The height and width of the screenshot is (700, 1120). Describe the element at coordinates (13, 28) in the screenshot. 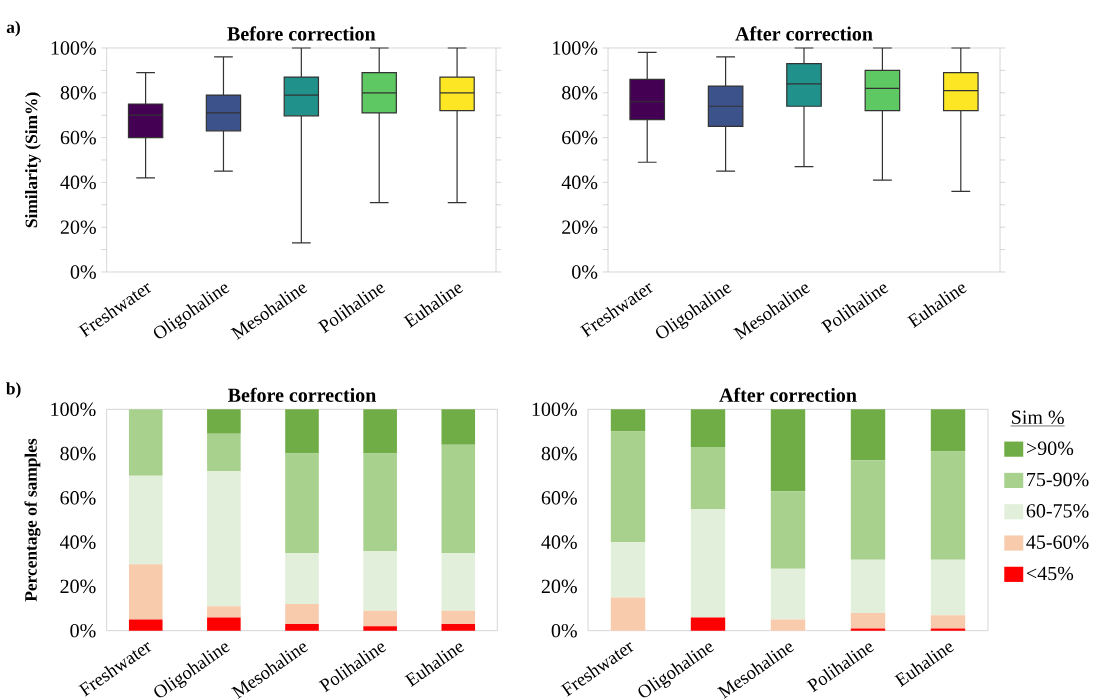

I see `text: a)` at that location.